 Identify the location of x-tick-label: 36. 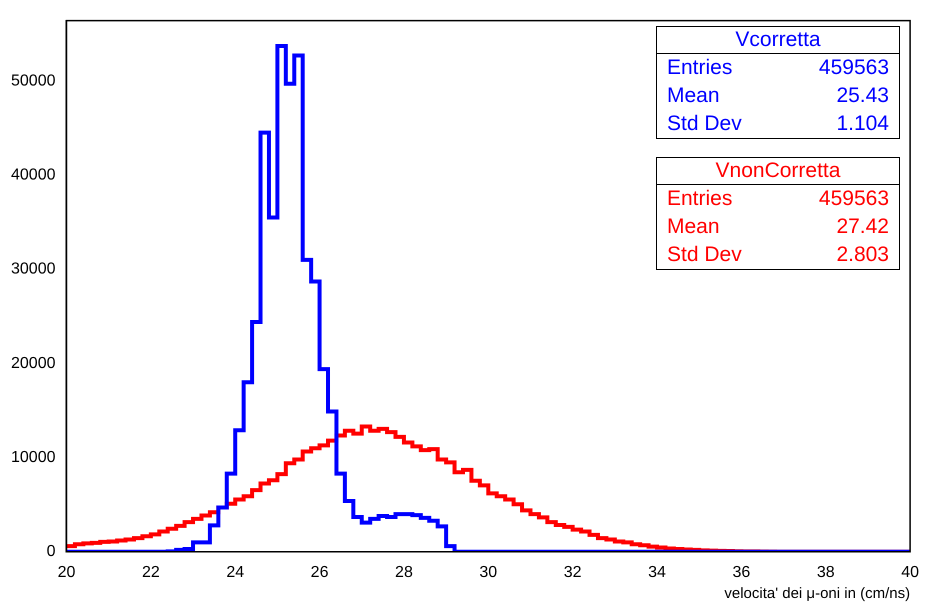
(741, 572).